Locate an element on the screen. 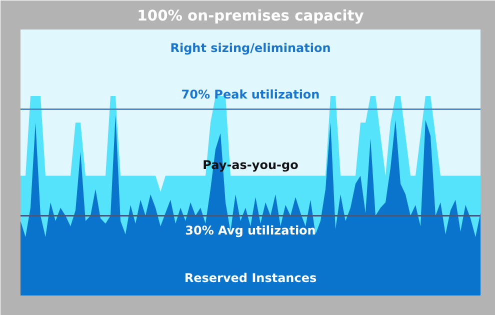 The image size is (495, 315). ref-line-label: 30% Avg utilization is located at coordinates (250, 231).